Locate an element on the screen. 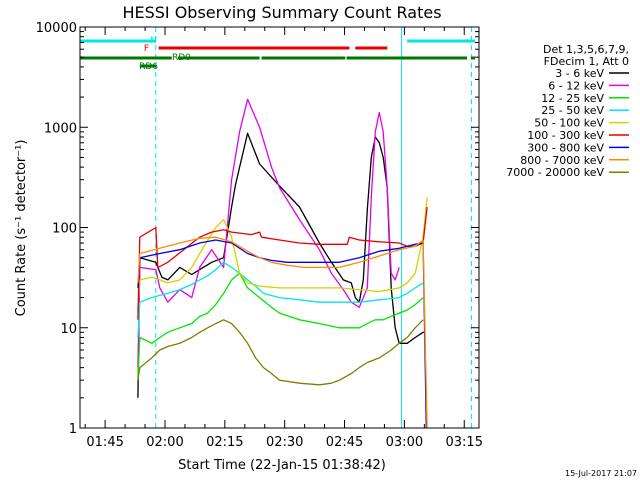 The image size is (640, 480). legend-label-7: 800 - 7000 keV is located at coordinates (562, 160).